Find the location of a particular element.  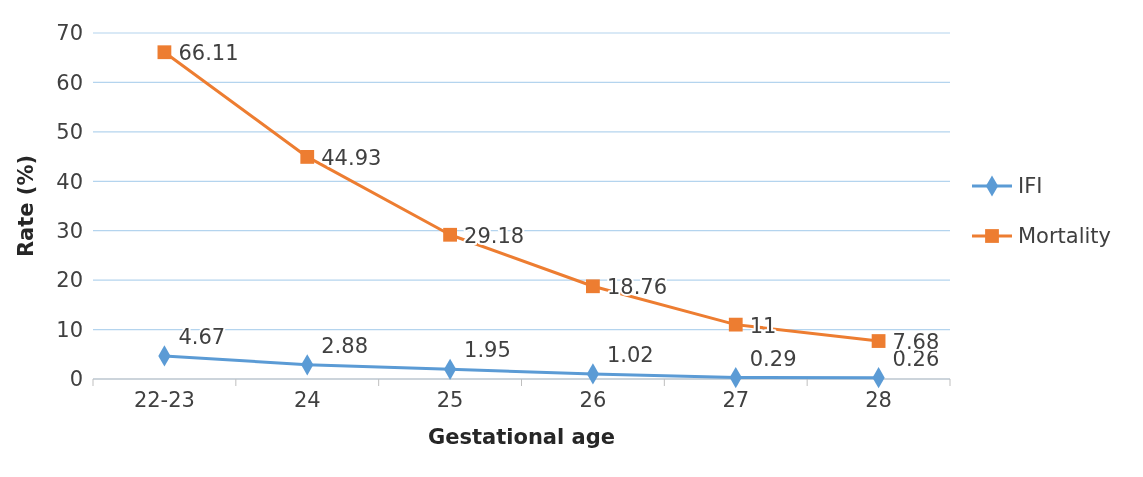

x-tick-label: 22-23 is located at coordinates (164, 400).